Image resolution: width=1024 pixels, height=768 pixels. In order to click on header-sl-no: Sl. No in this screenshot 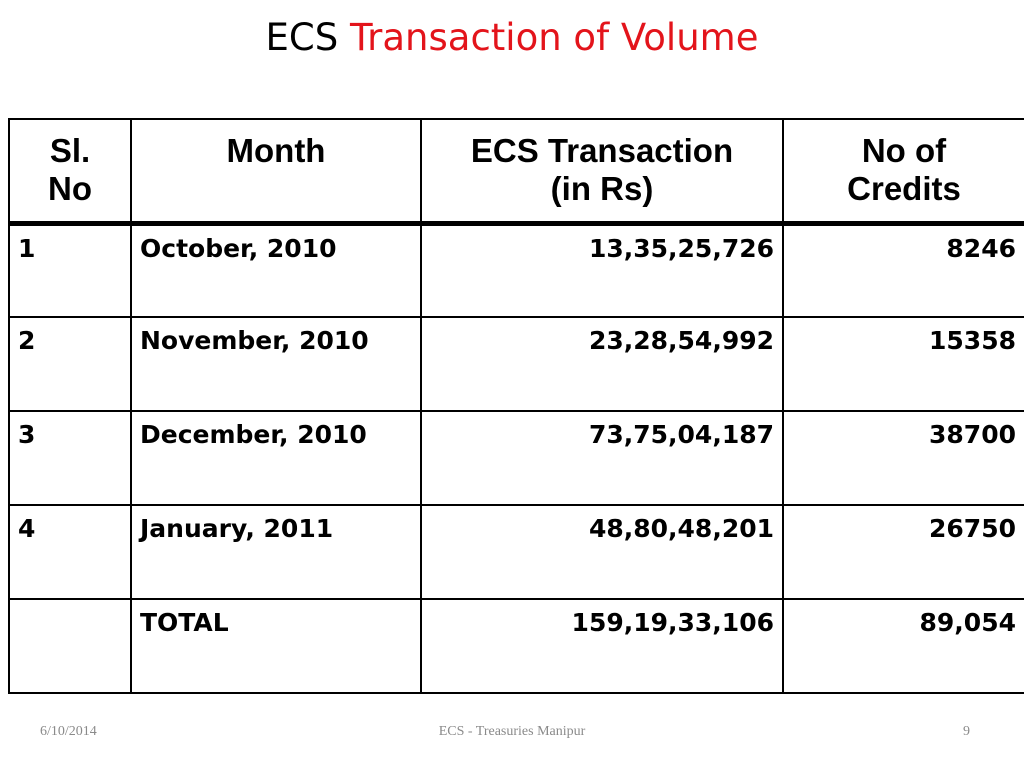, I will do `click(70, 172)`.